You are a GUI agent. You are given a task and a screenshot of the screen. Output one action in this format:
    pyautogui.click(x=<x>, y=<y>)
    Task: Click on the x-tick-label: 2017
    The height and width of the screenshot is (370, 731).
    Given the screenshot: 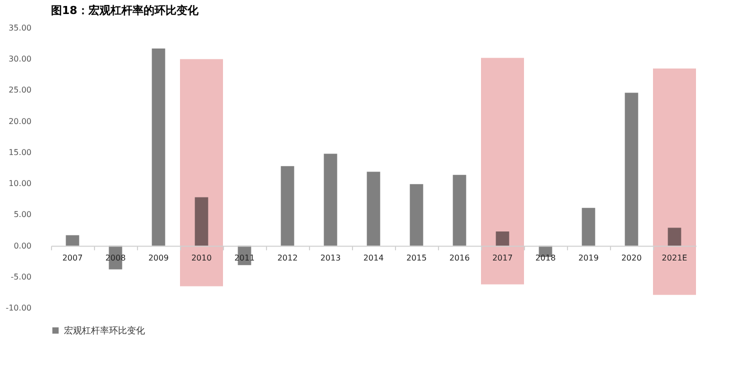 What is the action you would take?
    pyautogui.click(x=502, y=257)
    